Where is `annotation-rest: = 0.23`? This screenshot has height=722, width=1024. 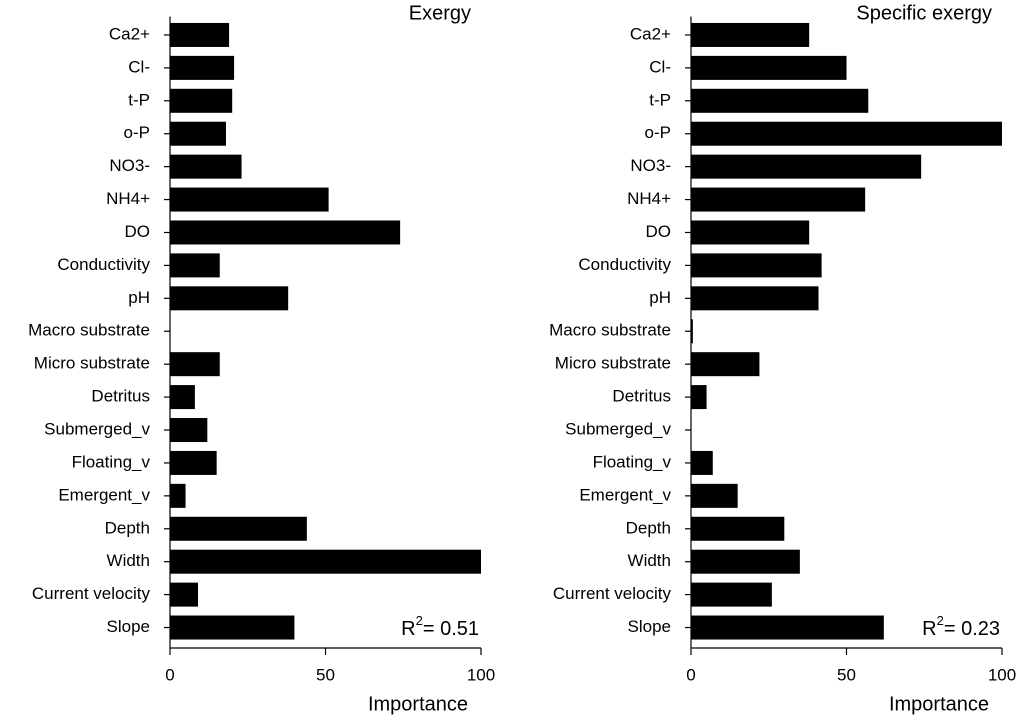
annotation-rest: = 0.23 is located at coordinates (972, 629).